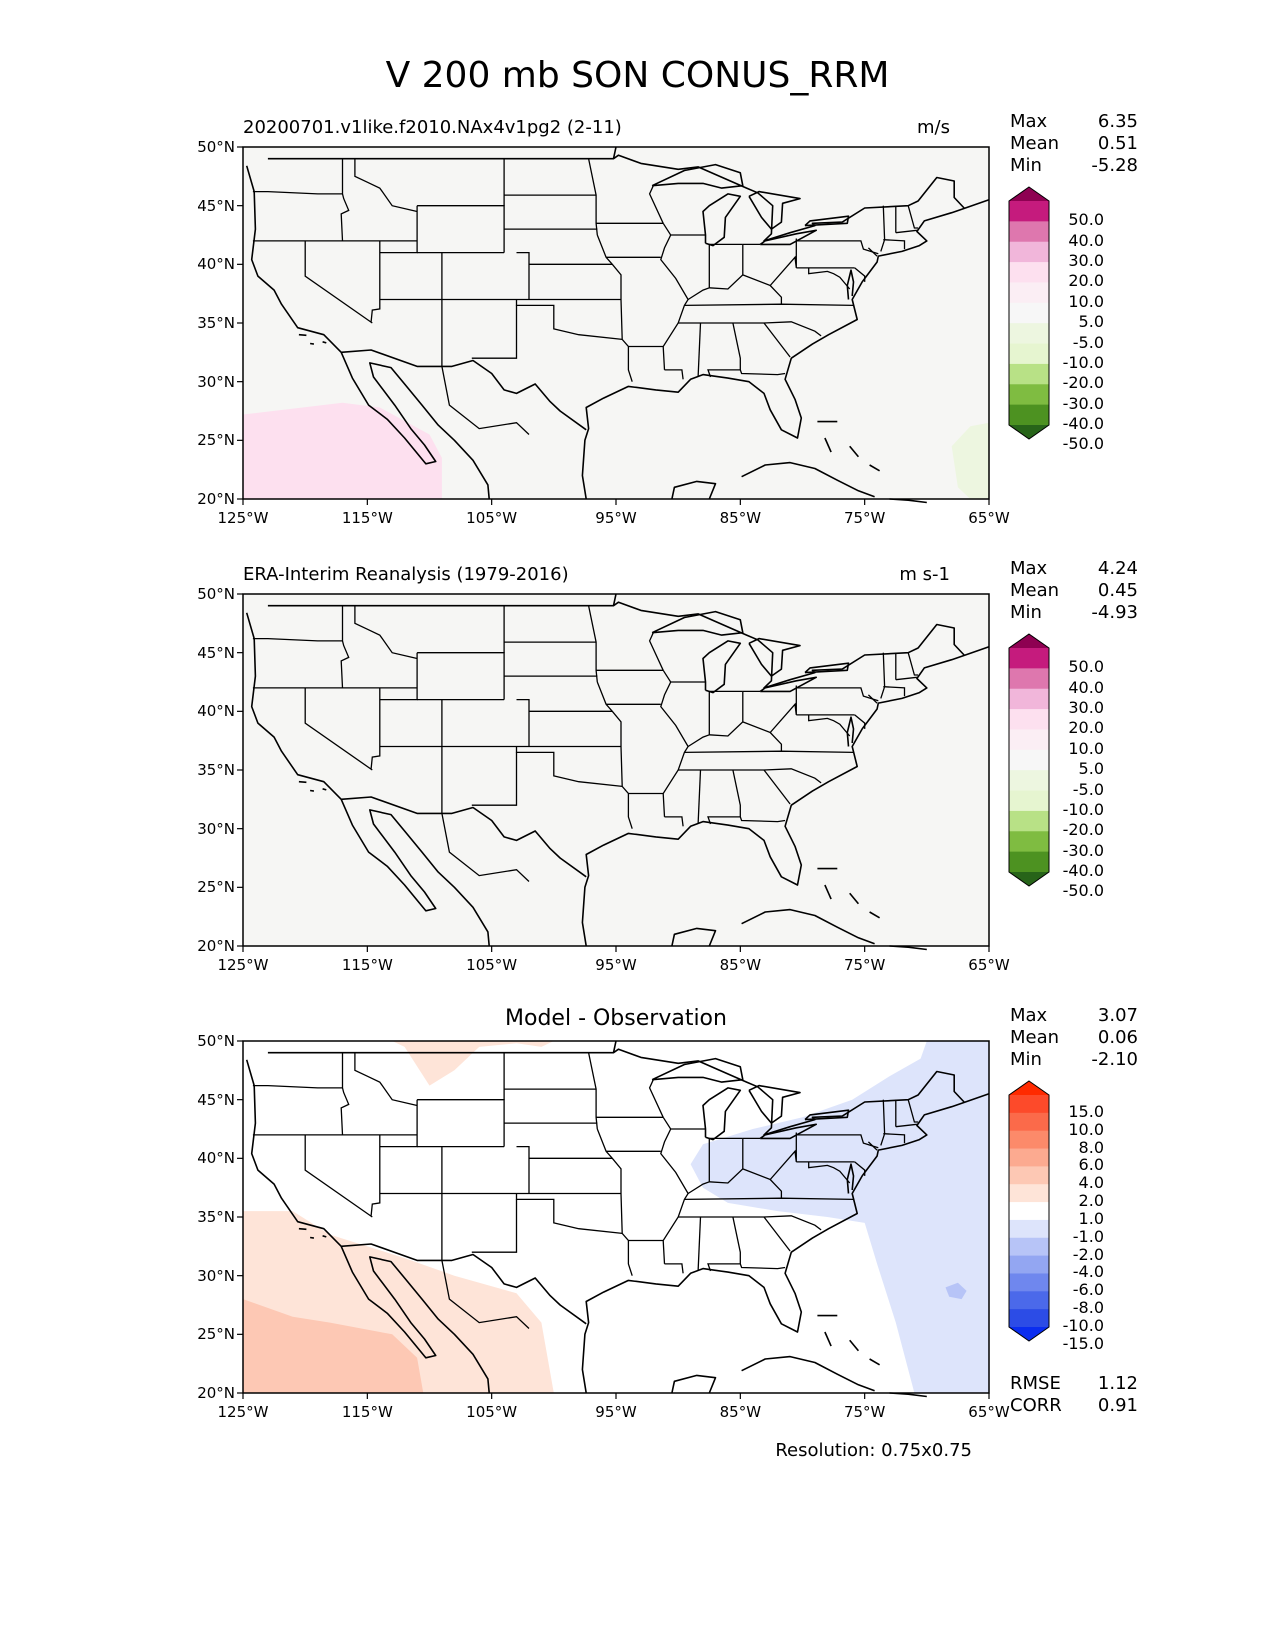 Image resolution: width=1275 pixels, height=1650 pixels. I want to click on lat-tick-label: 40°N, so click(216, 1158).